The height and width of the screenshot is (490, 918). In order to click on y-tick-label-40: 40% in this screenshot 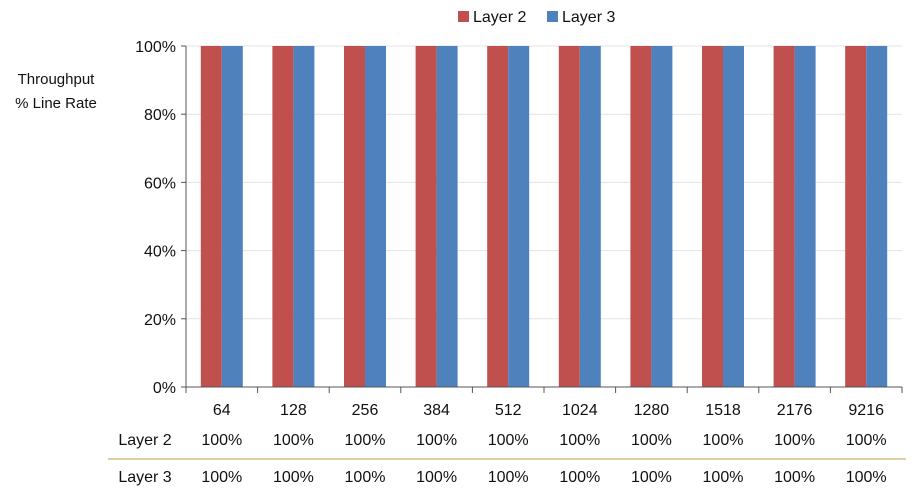, I will do `click(160, 252)`.